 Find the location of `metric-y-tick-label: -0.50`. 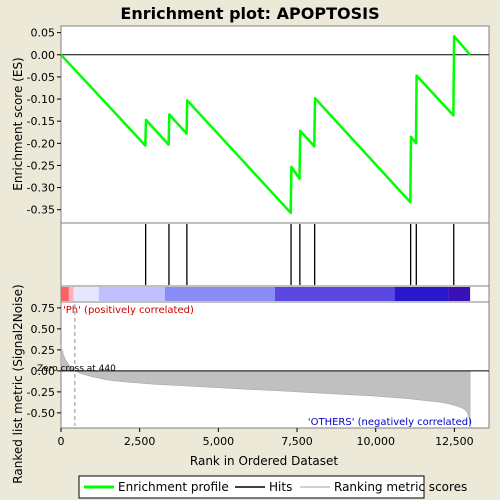

metric-y-tick-label: -0.50 is located at coordinates (41, 413).